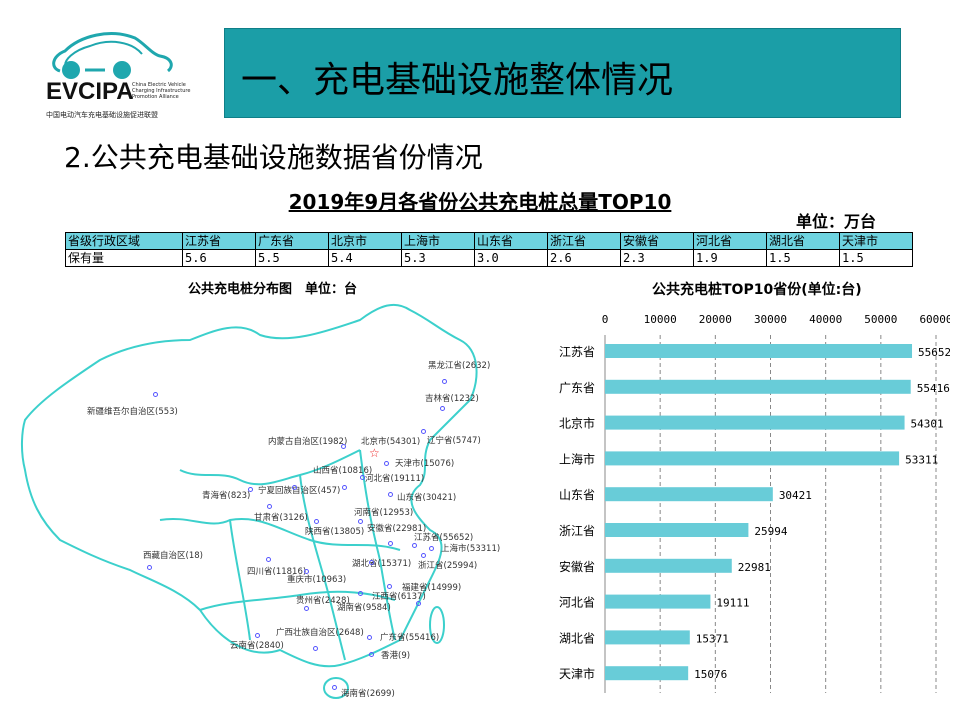  What do you see at coordinates (511, 258) in the screenshot?
I see `table-cell: 3.0` at bounding box center [511, 258].